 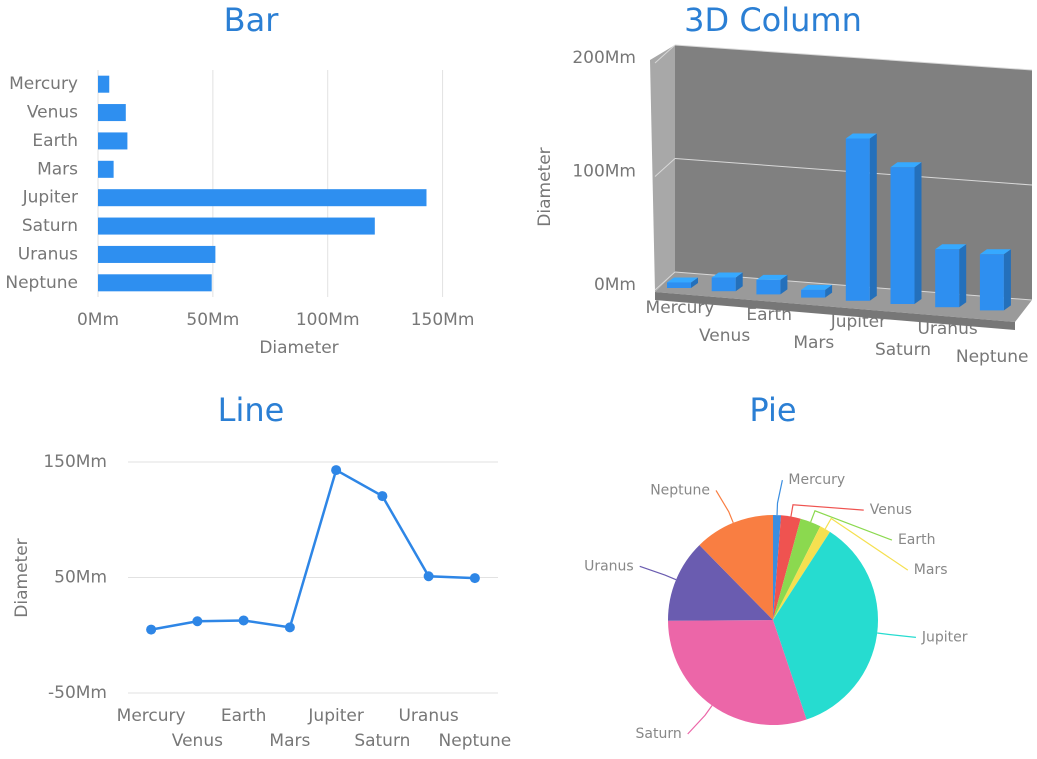 What do you see at coordinates (604, 58) in the screenshot?
I see `y-tick-label: 200Mm` at bounding box center [604, 58].